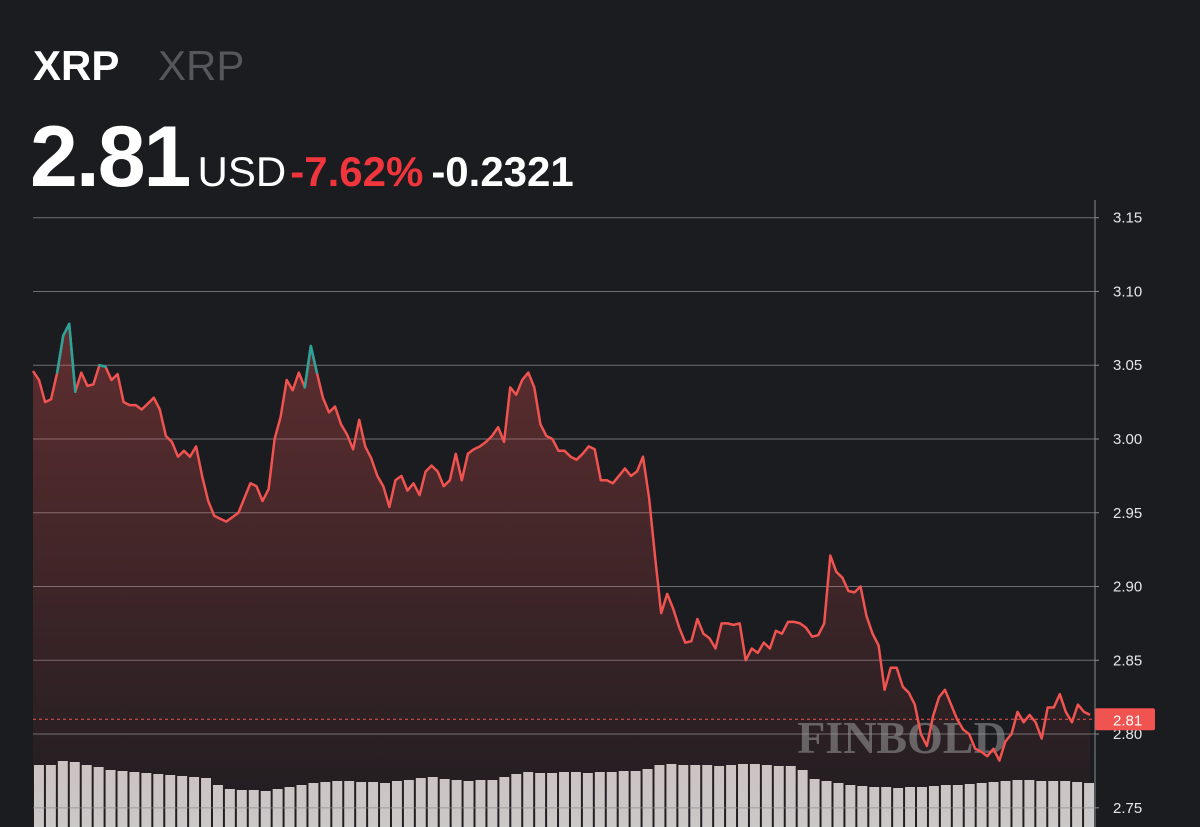 Image resolution: width=1200 pixels, height=827 pixels. What do you see at coordinates (1127, 734) in the screenshot?
I see `y-tick-label: 2.80` at bounding box center [1127, 734].